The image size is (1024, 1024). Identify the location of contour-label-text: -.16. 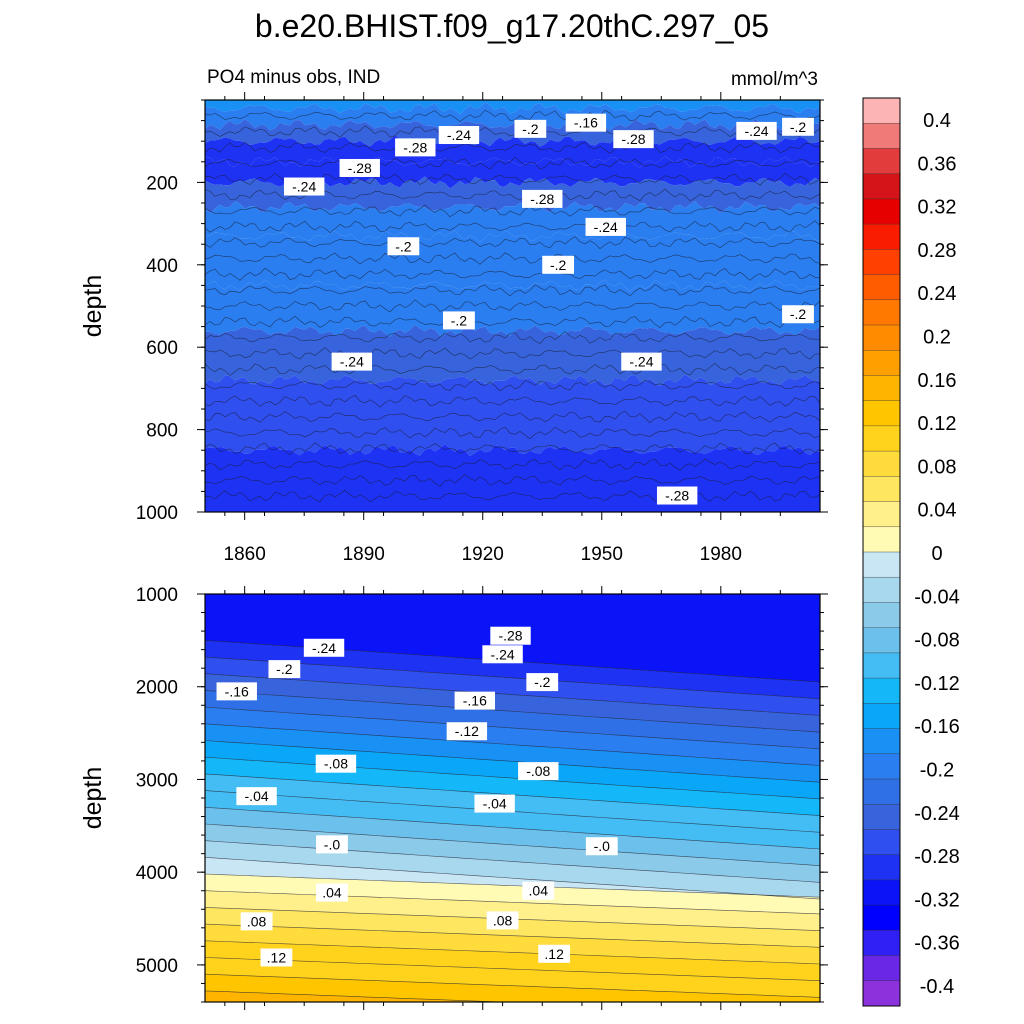
(475, 701).